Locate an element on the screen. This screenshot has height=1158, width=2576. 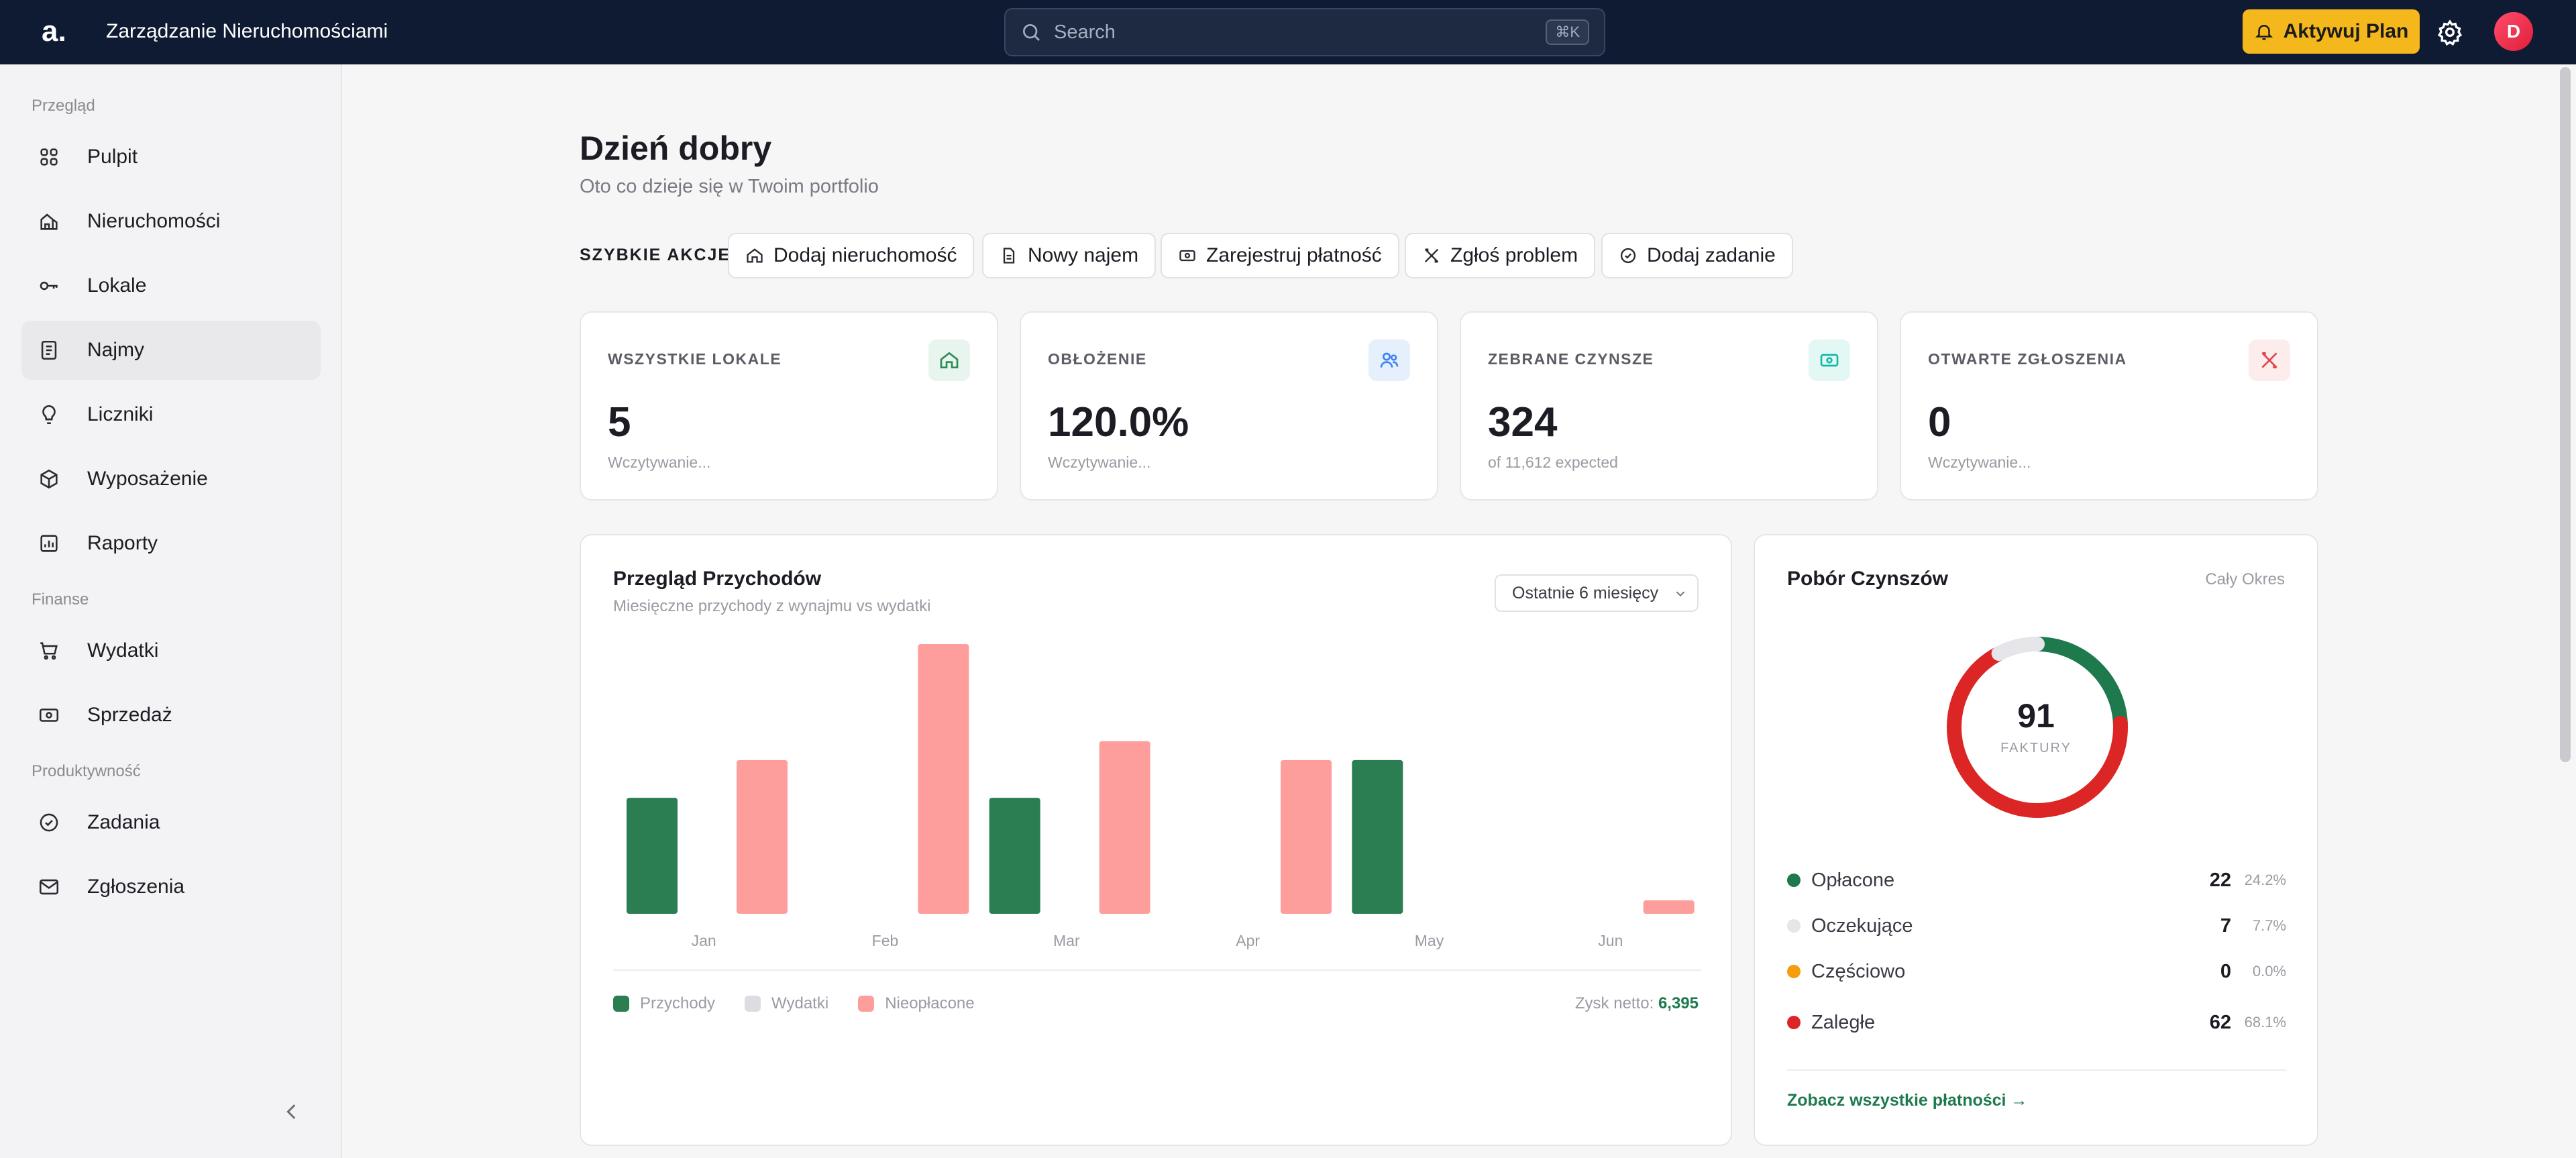
rent-status-partial: Częściowo 0 0.0% is located at coordinates (2036, 971).